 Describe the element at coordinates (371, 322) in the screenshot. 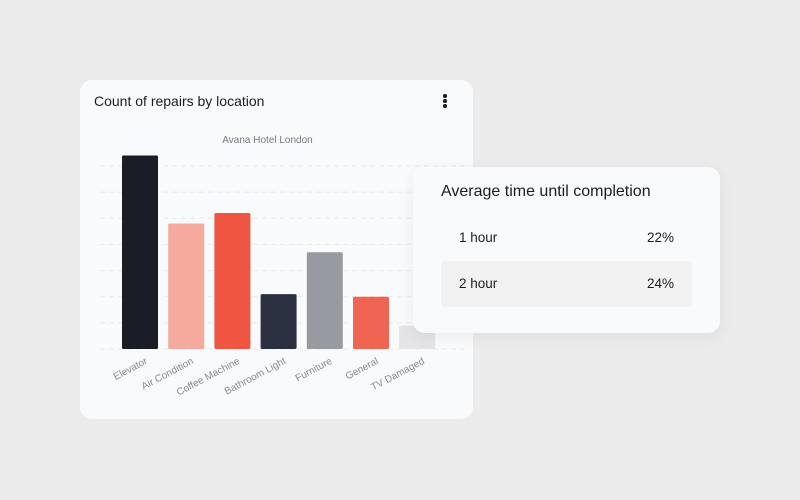

I see `bar-general` at that location.